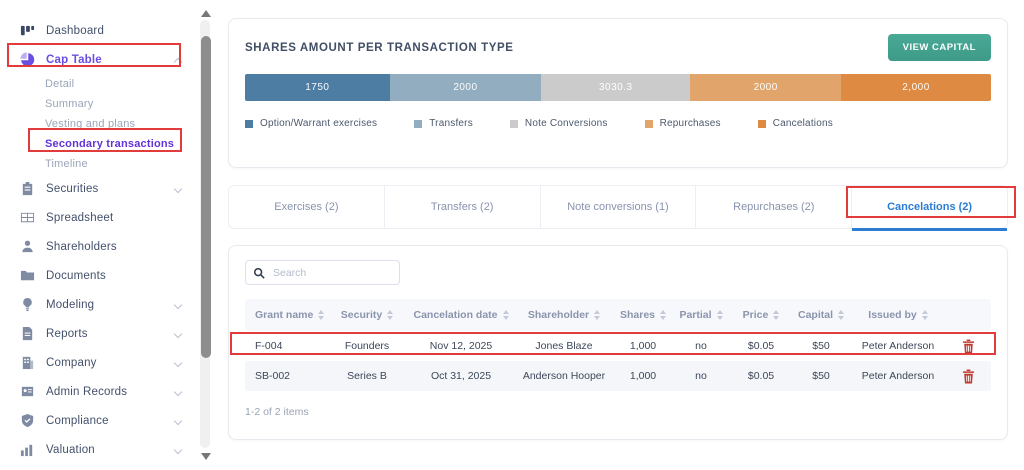  I want to click on cell-security: Series B, so click(367, 376).